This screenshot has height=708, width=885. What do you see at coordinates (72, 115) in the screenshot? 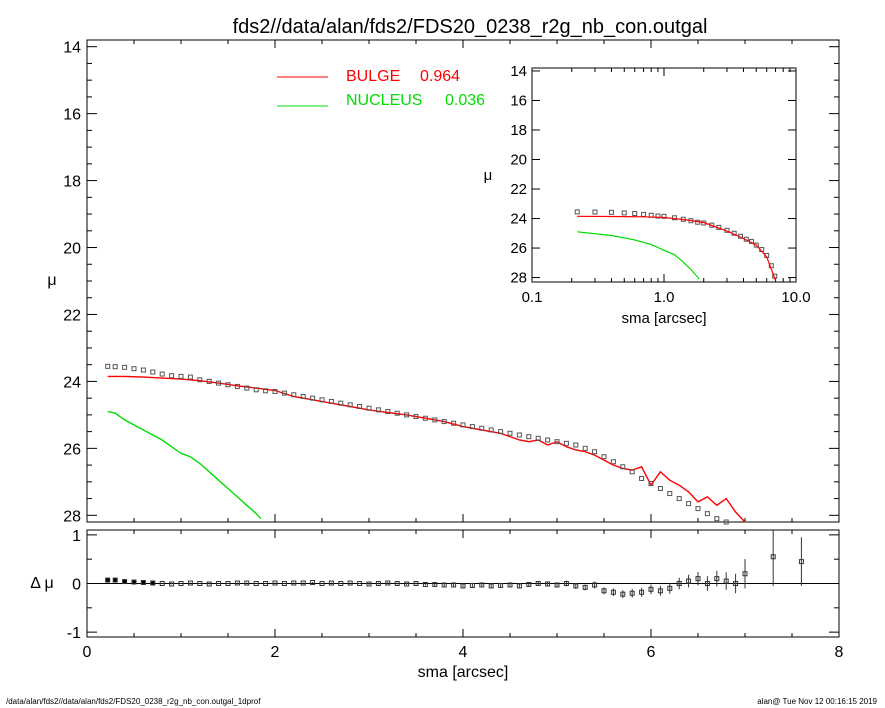
I see `main-y-tick-label: 16` at bounding box center [72, 115].